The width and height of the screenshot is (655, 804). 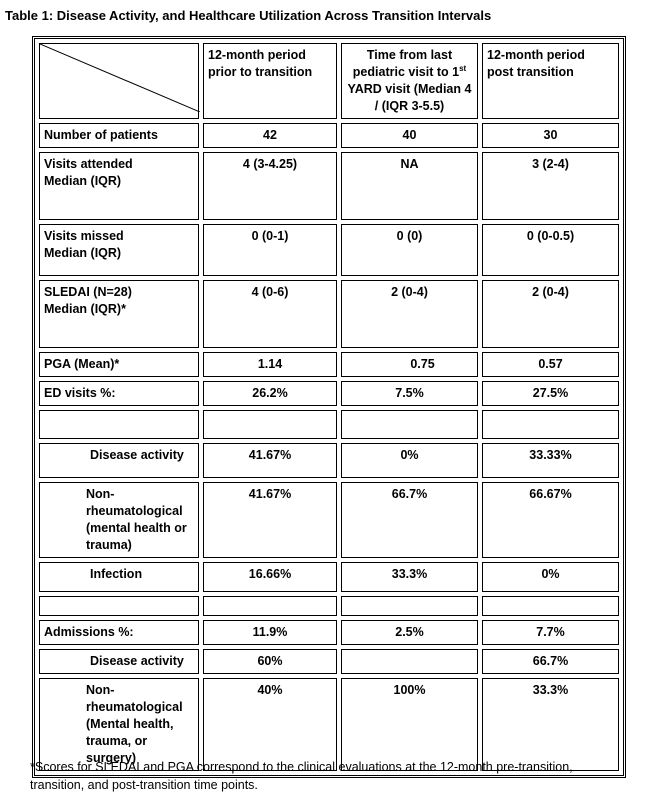 I want to click on table-cell: 12-month period post transition, so click(x=550, y=81).